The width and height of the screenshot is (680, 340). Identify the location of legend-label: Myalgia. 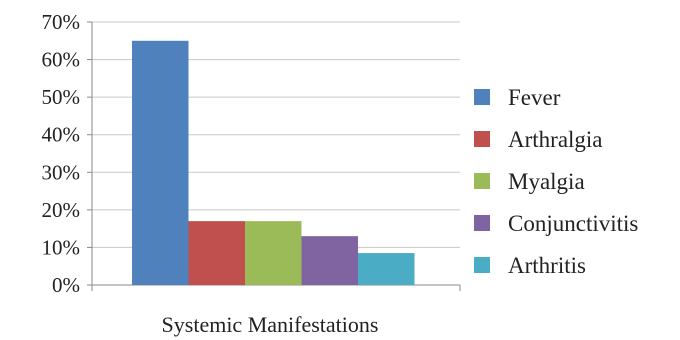
(546, 181).